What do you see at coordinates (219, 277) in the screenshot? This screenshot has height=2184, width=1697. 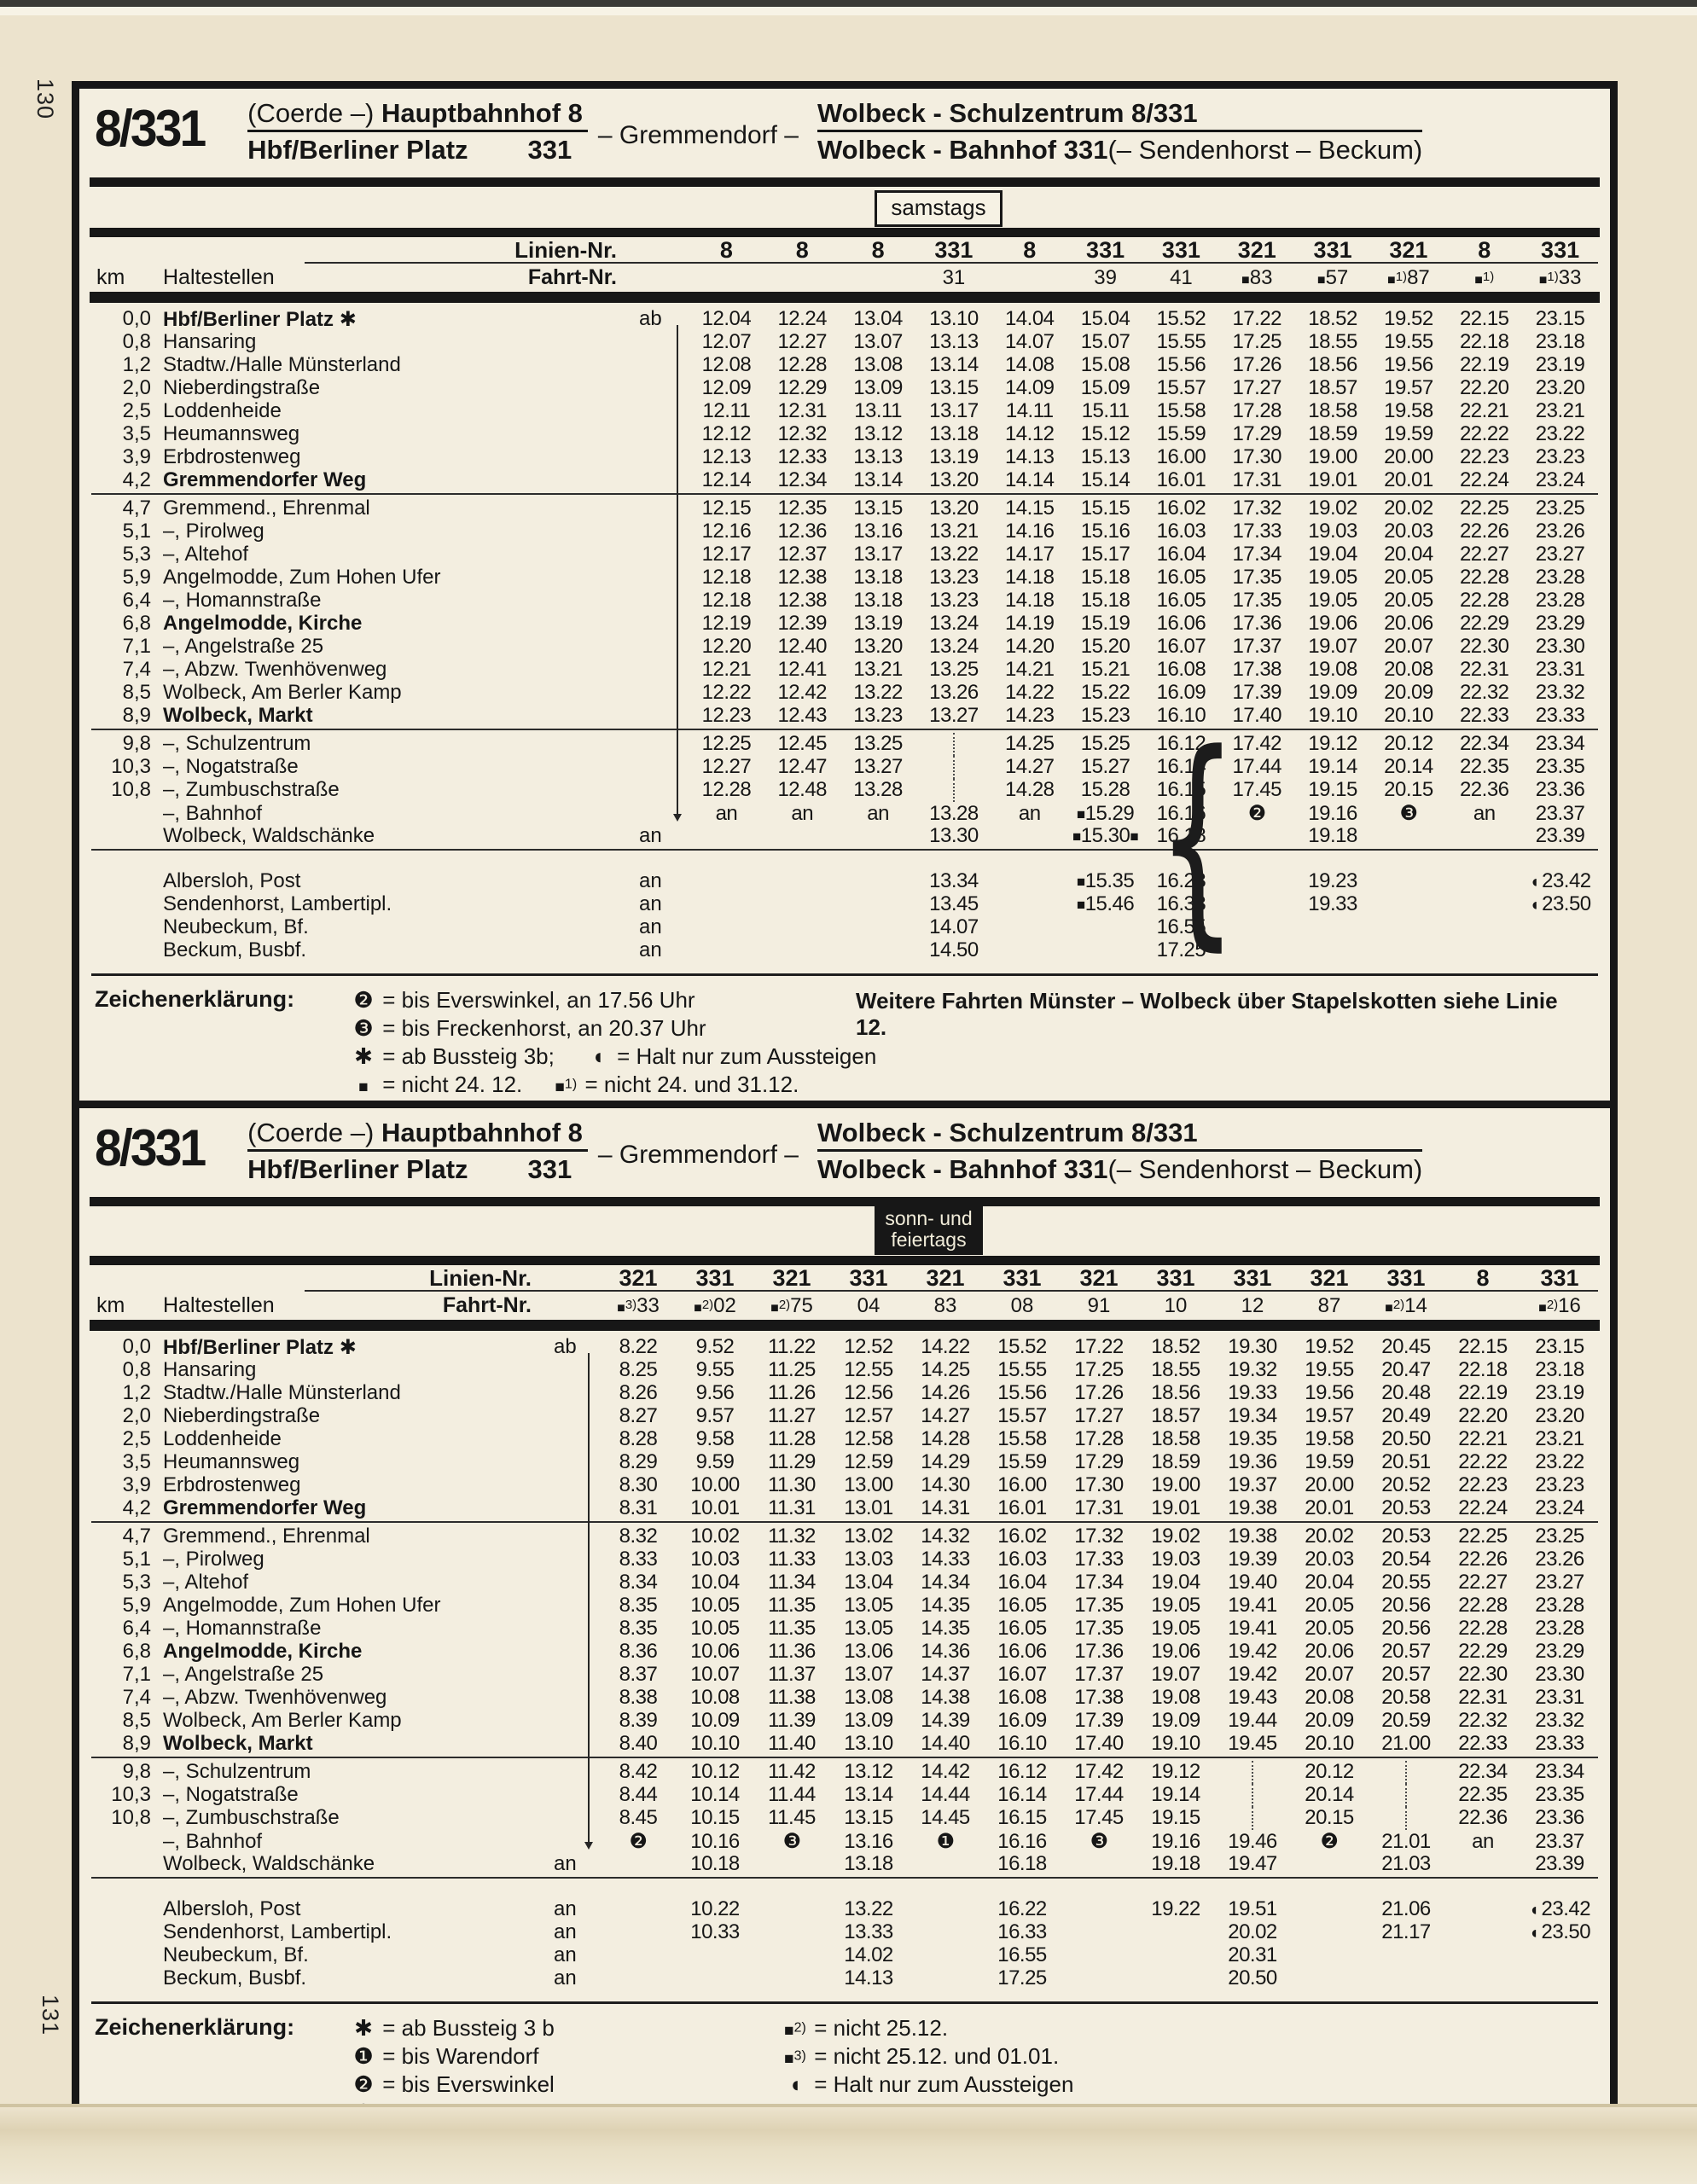 I see `haltestellen-text: Haltestellen` at bounding box center [219, 277].